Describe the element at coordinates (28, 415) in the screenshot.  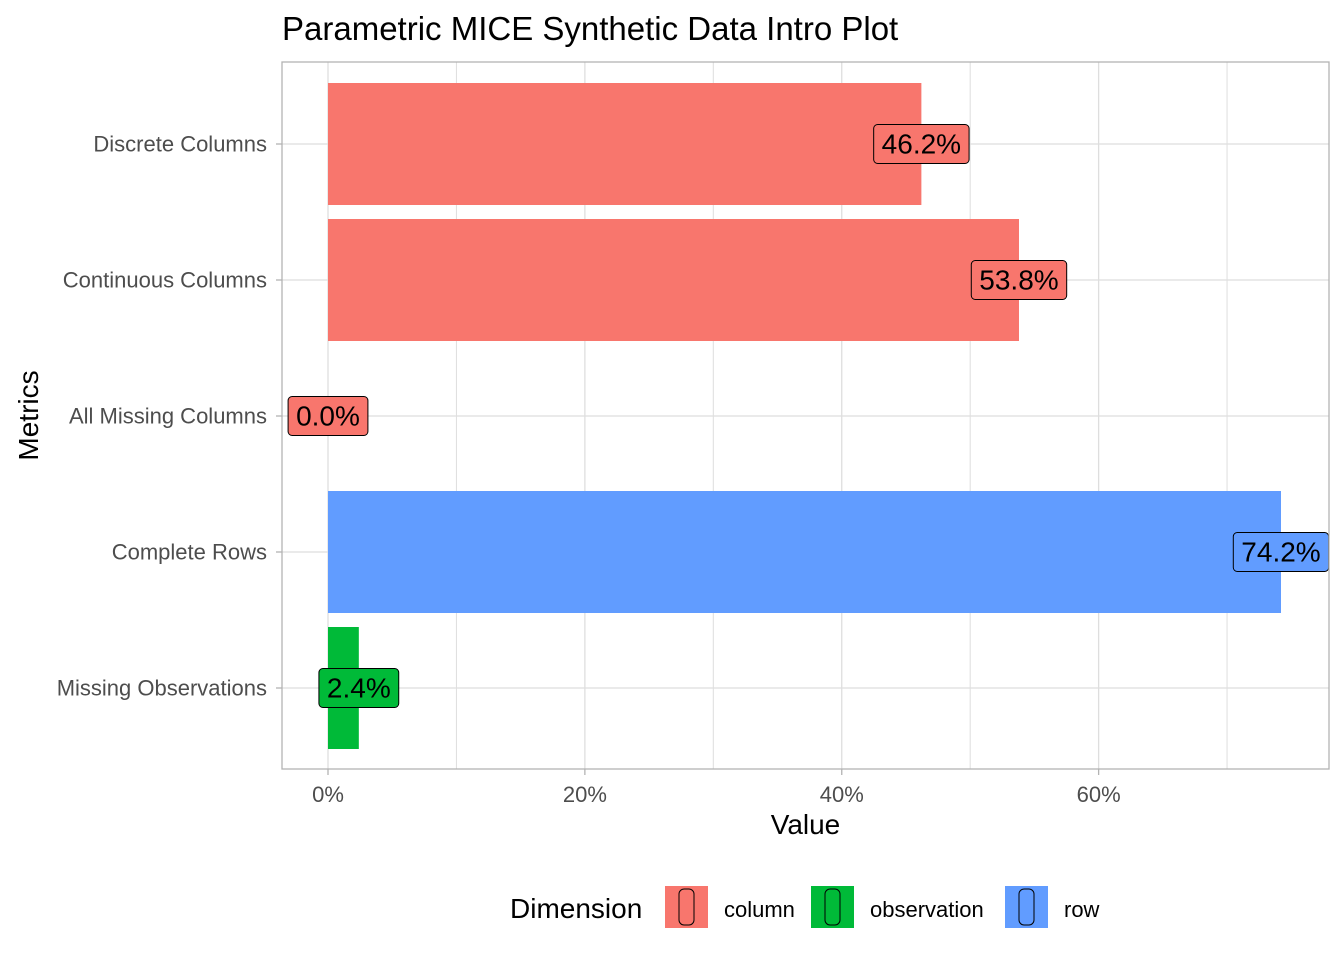
I see `y-axis-title: Metrics` at that location.